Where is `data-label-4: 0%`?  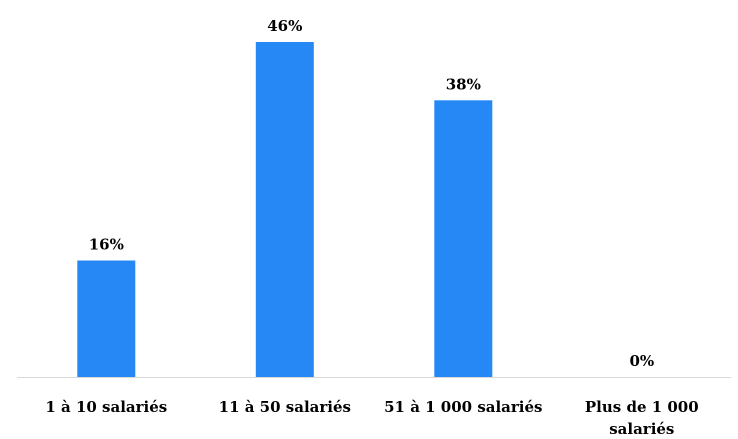
data-label-4: 0% is located at coordinates (641, 361).